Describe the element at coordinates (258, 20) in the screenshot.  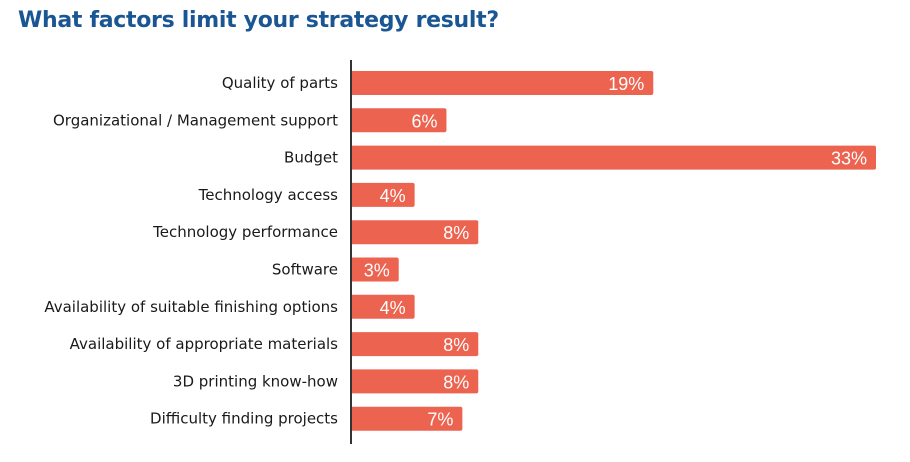
I see `chart-title: What factors limit your strategy result?` at that location.